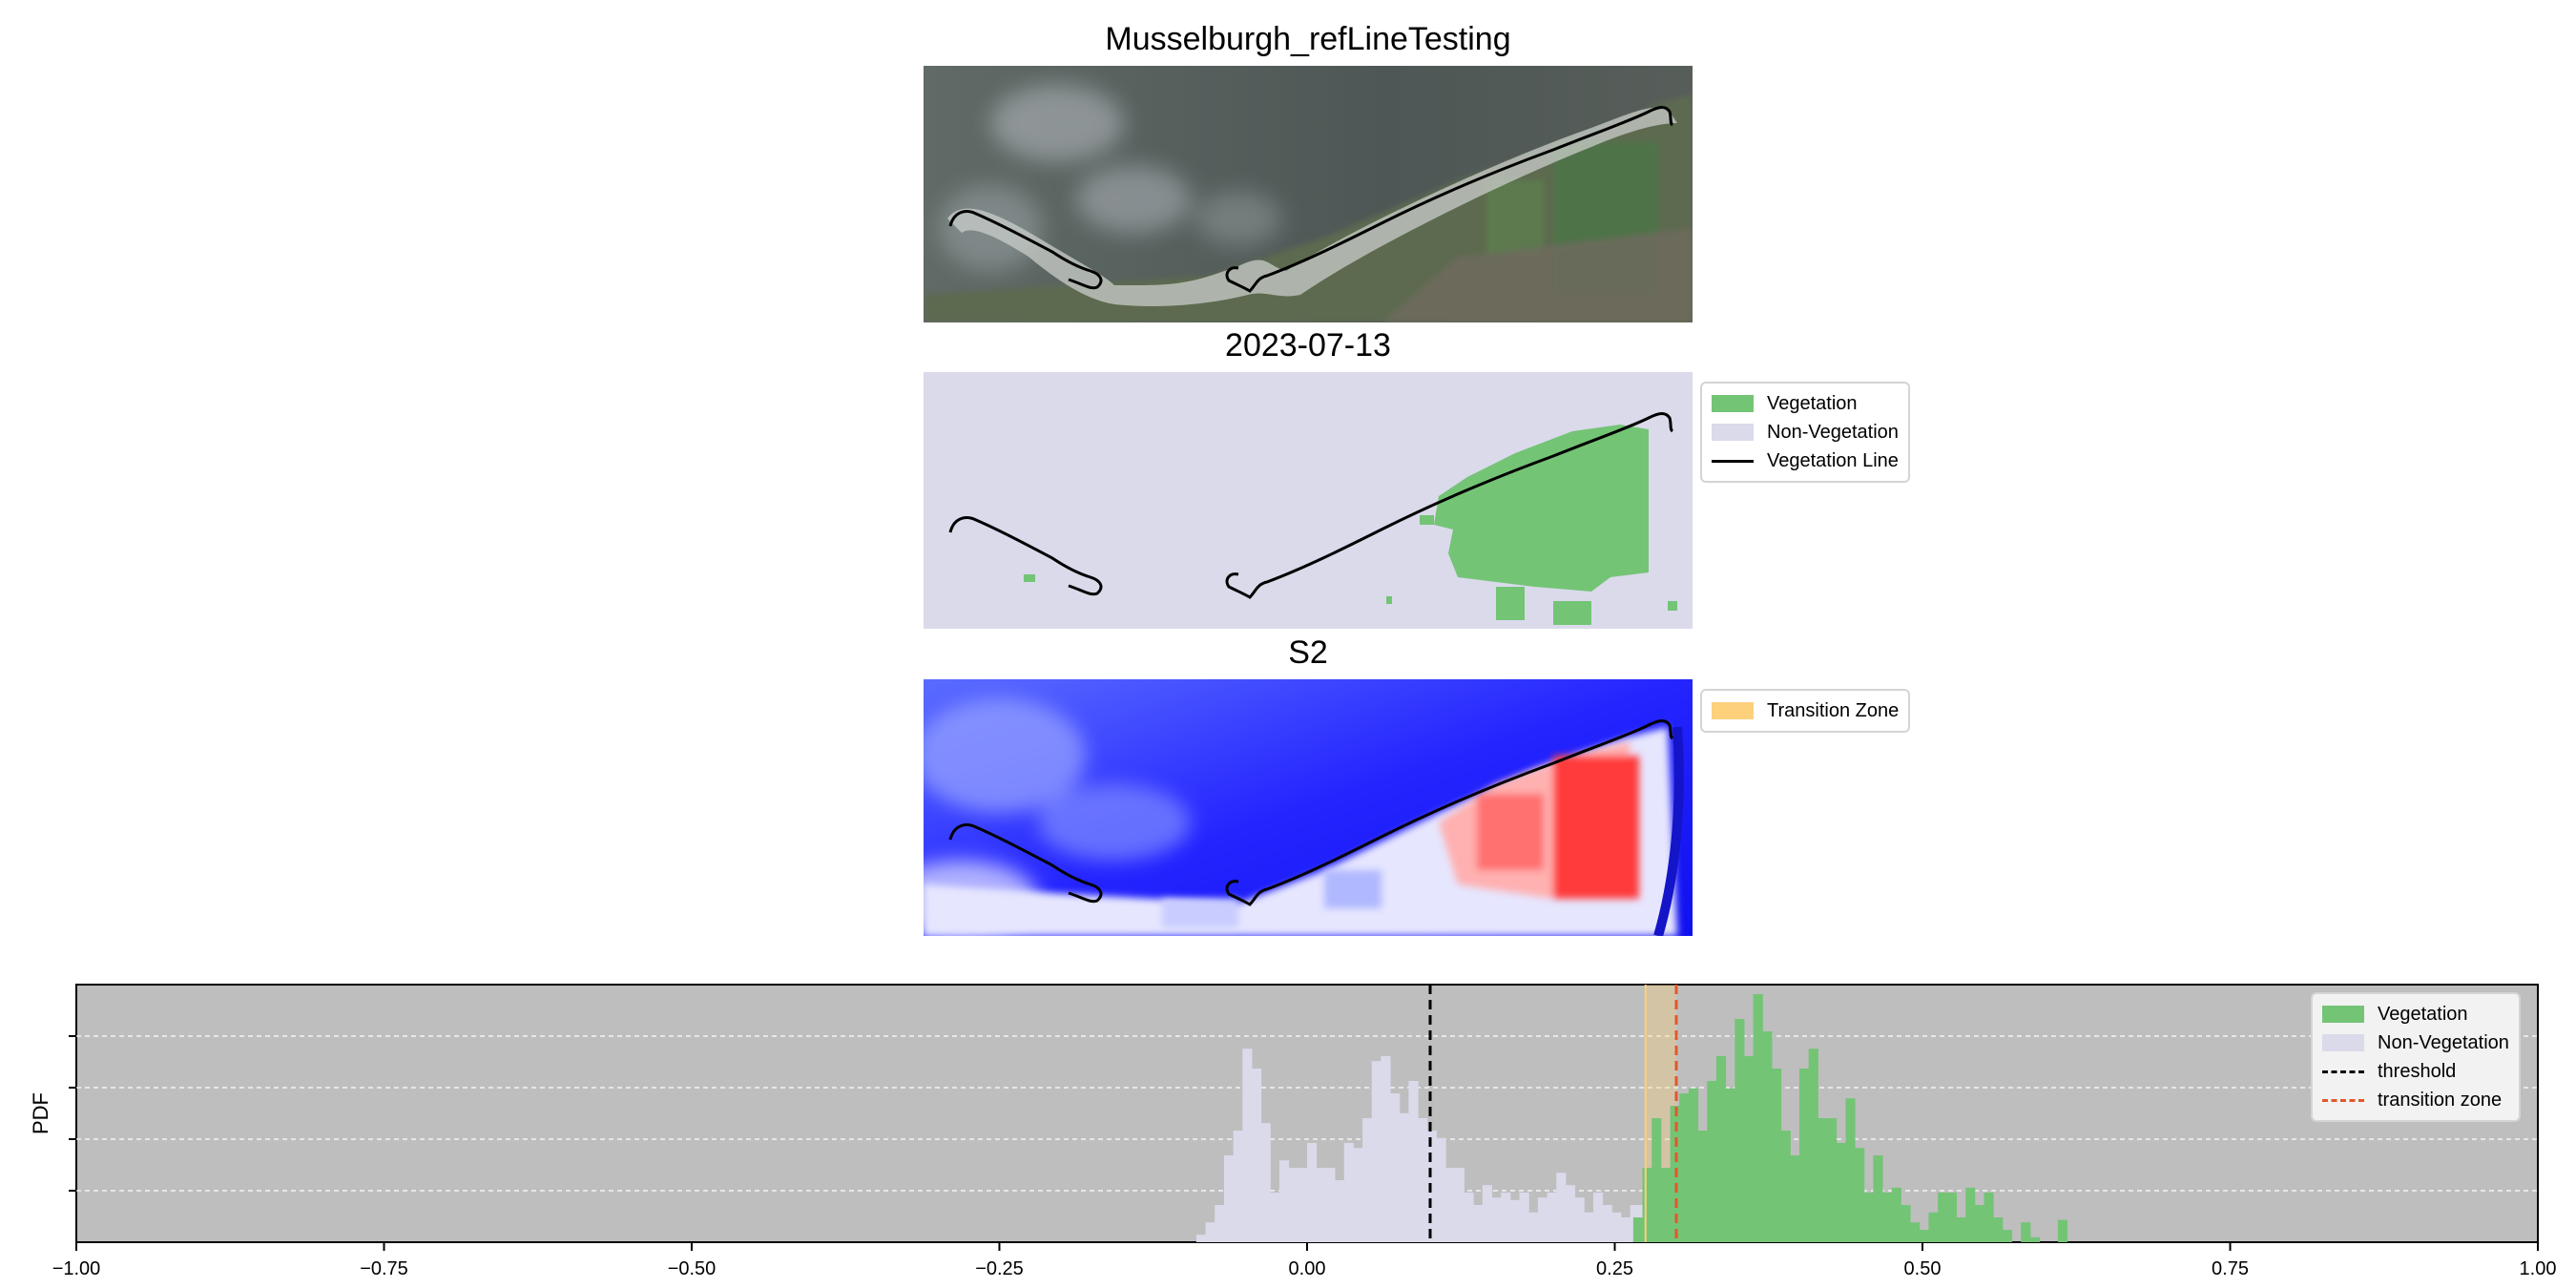 The height and width of the screenshot is (1288, 2576). Describe the element at coordinates (40, 1113) in the screenshot. I see `y-axis-label: PDF` at that location.